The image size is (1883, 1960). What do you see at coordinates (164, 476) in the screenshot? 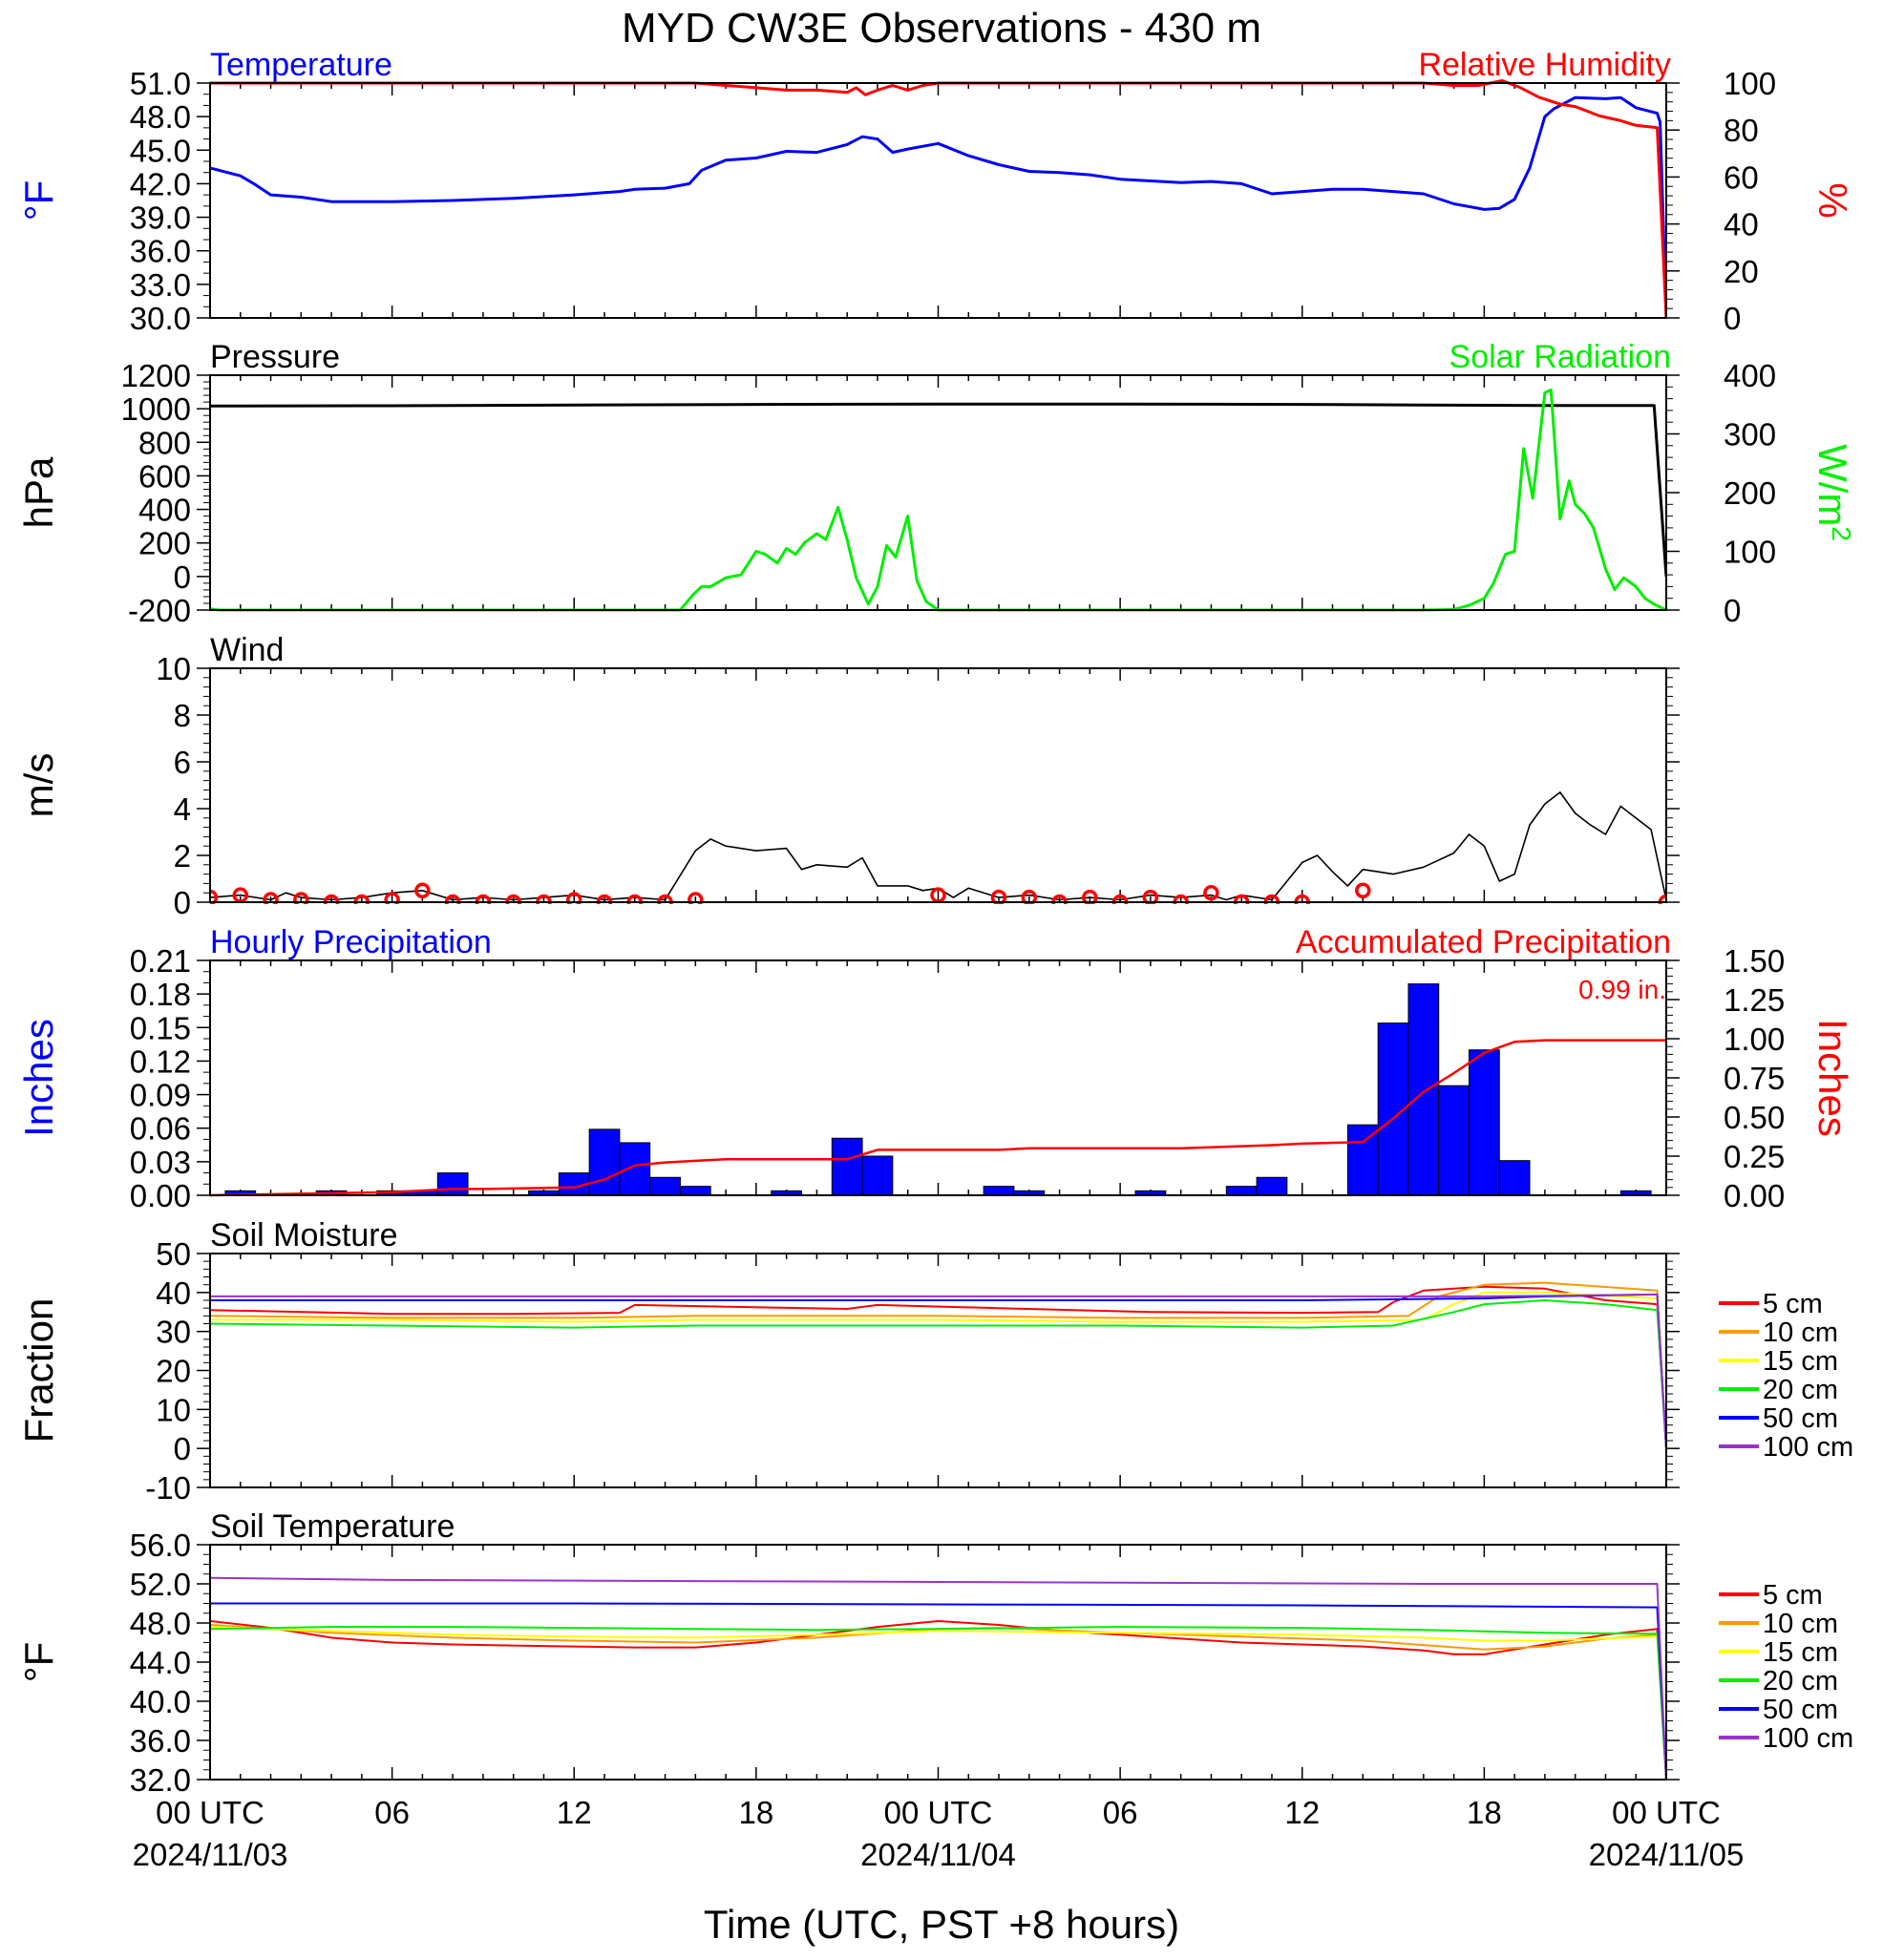
I see `y-tick-label-left: 600` at bounding box center [164, 476].